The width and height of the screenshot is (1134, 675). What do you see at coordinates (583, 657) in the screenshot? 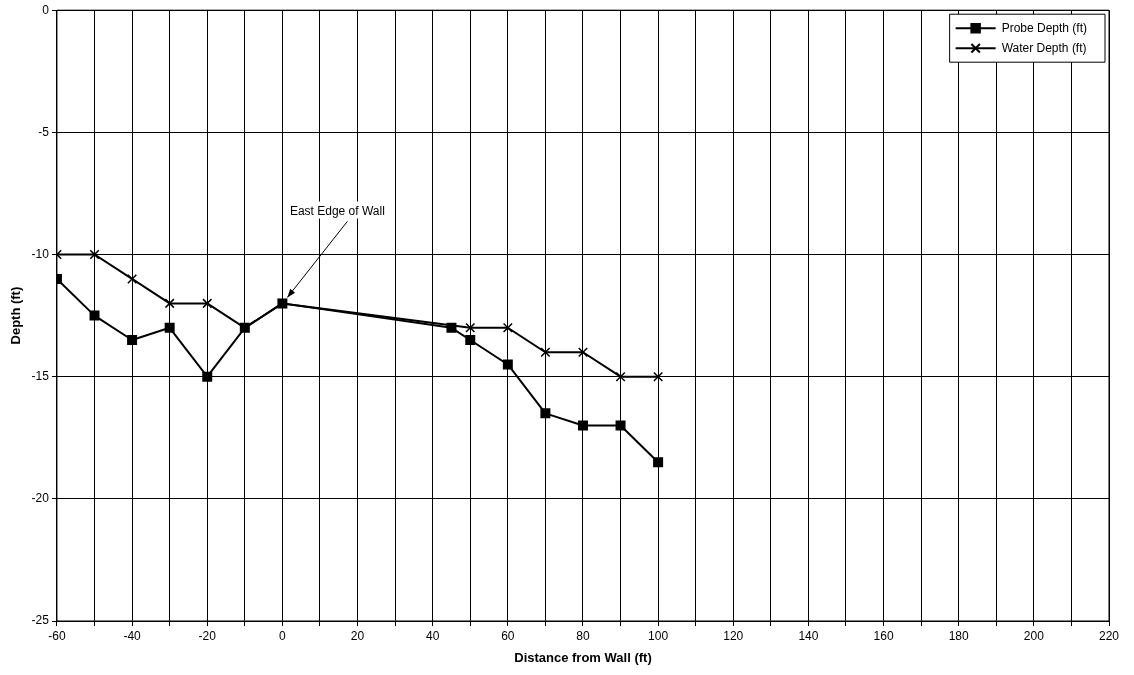
I see `x-axis-title: Distance from Wall (ft)` at bounding box center [583, 657].